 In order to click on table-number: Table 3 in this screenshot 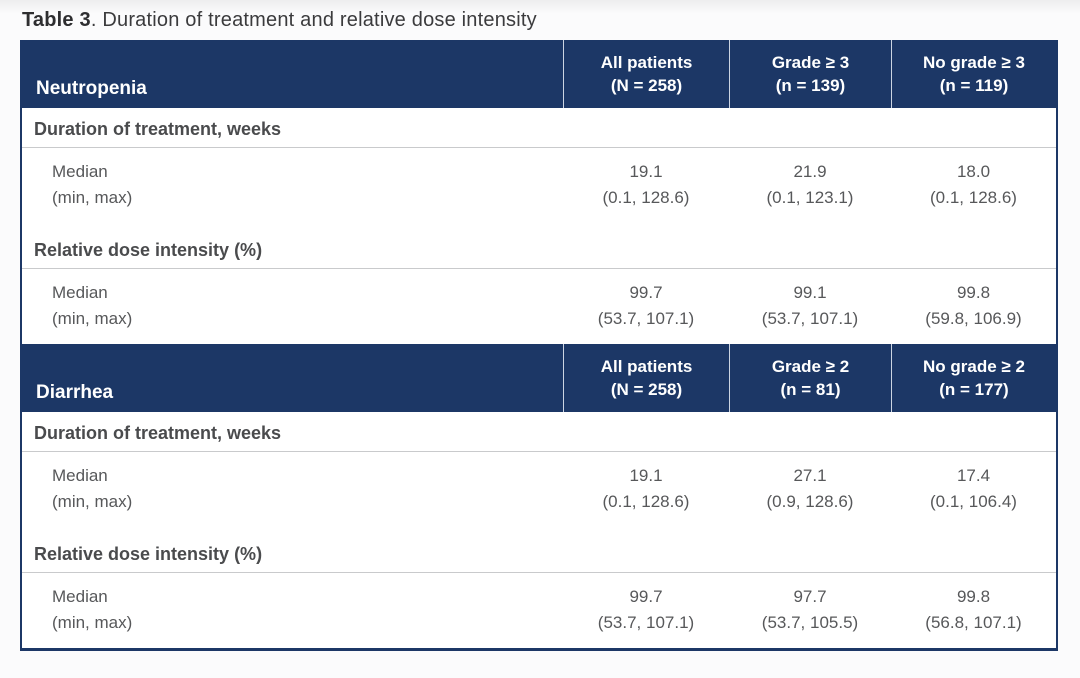, I will do `click(56, 20)`.